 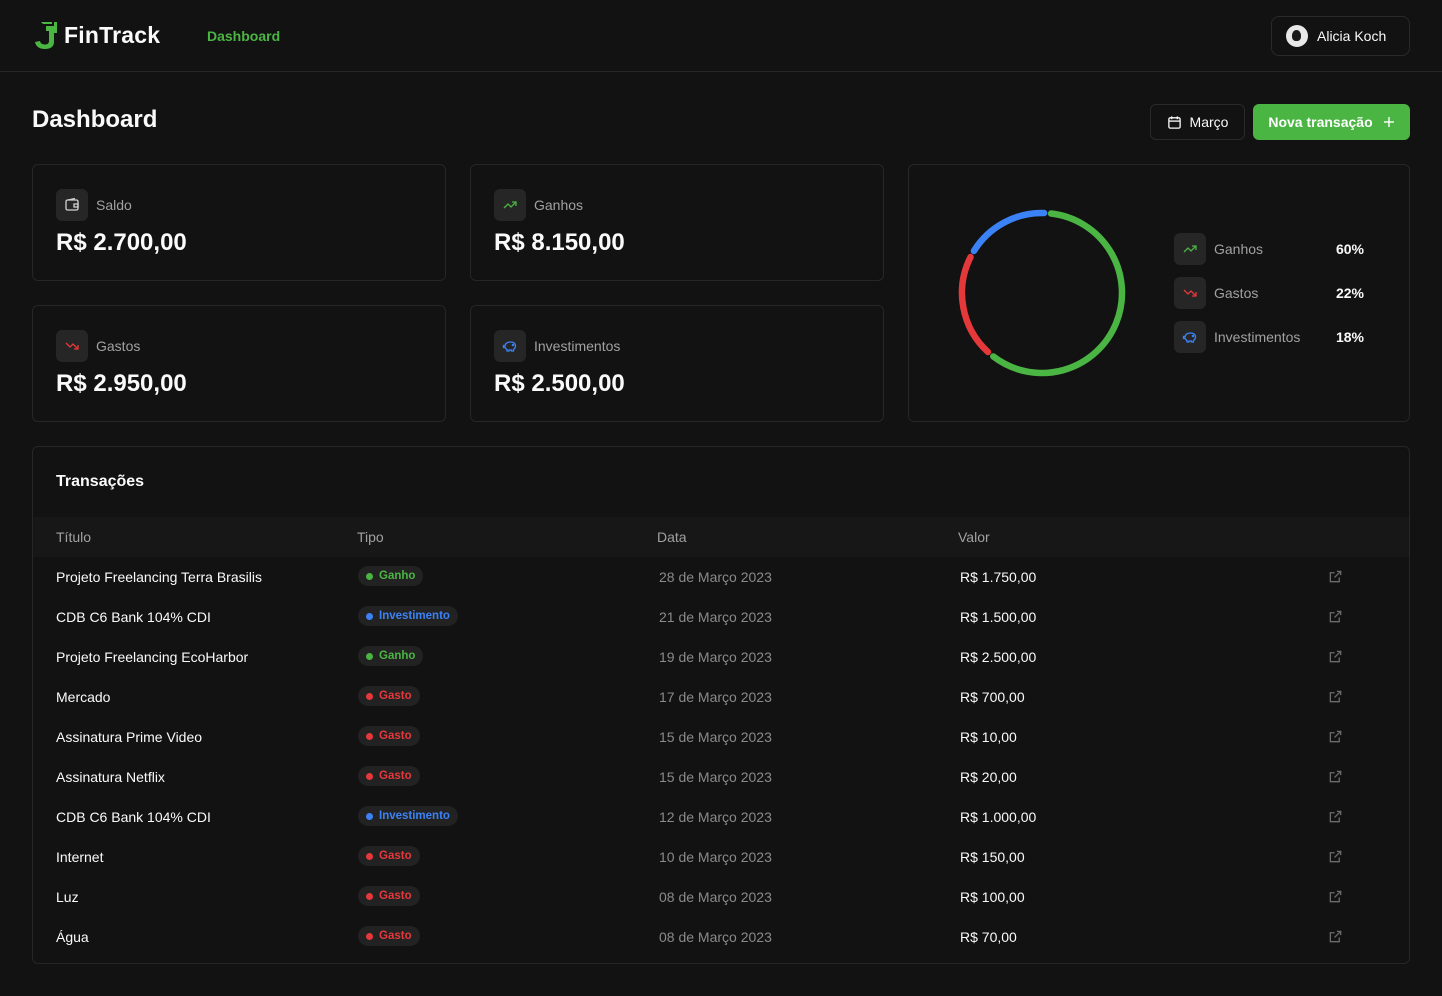 What do you see at coordinates (715, 657) in the screenshot?
I see `row-date: 19 de Março 2023` at bounding box center [715, 657].